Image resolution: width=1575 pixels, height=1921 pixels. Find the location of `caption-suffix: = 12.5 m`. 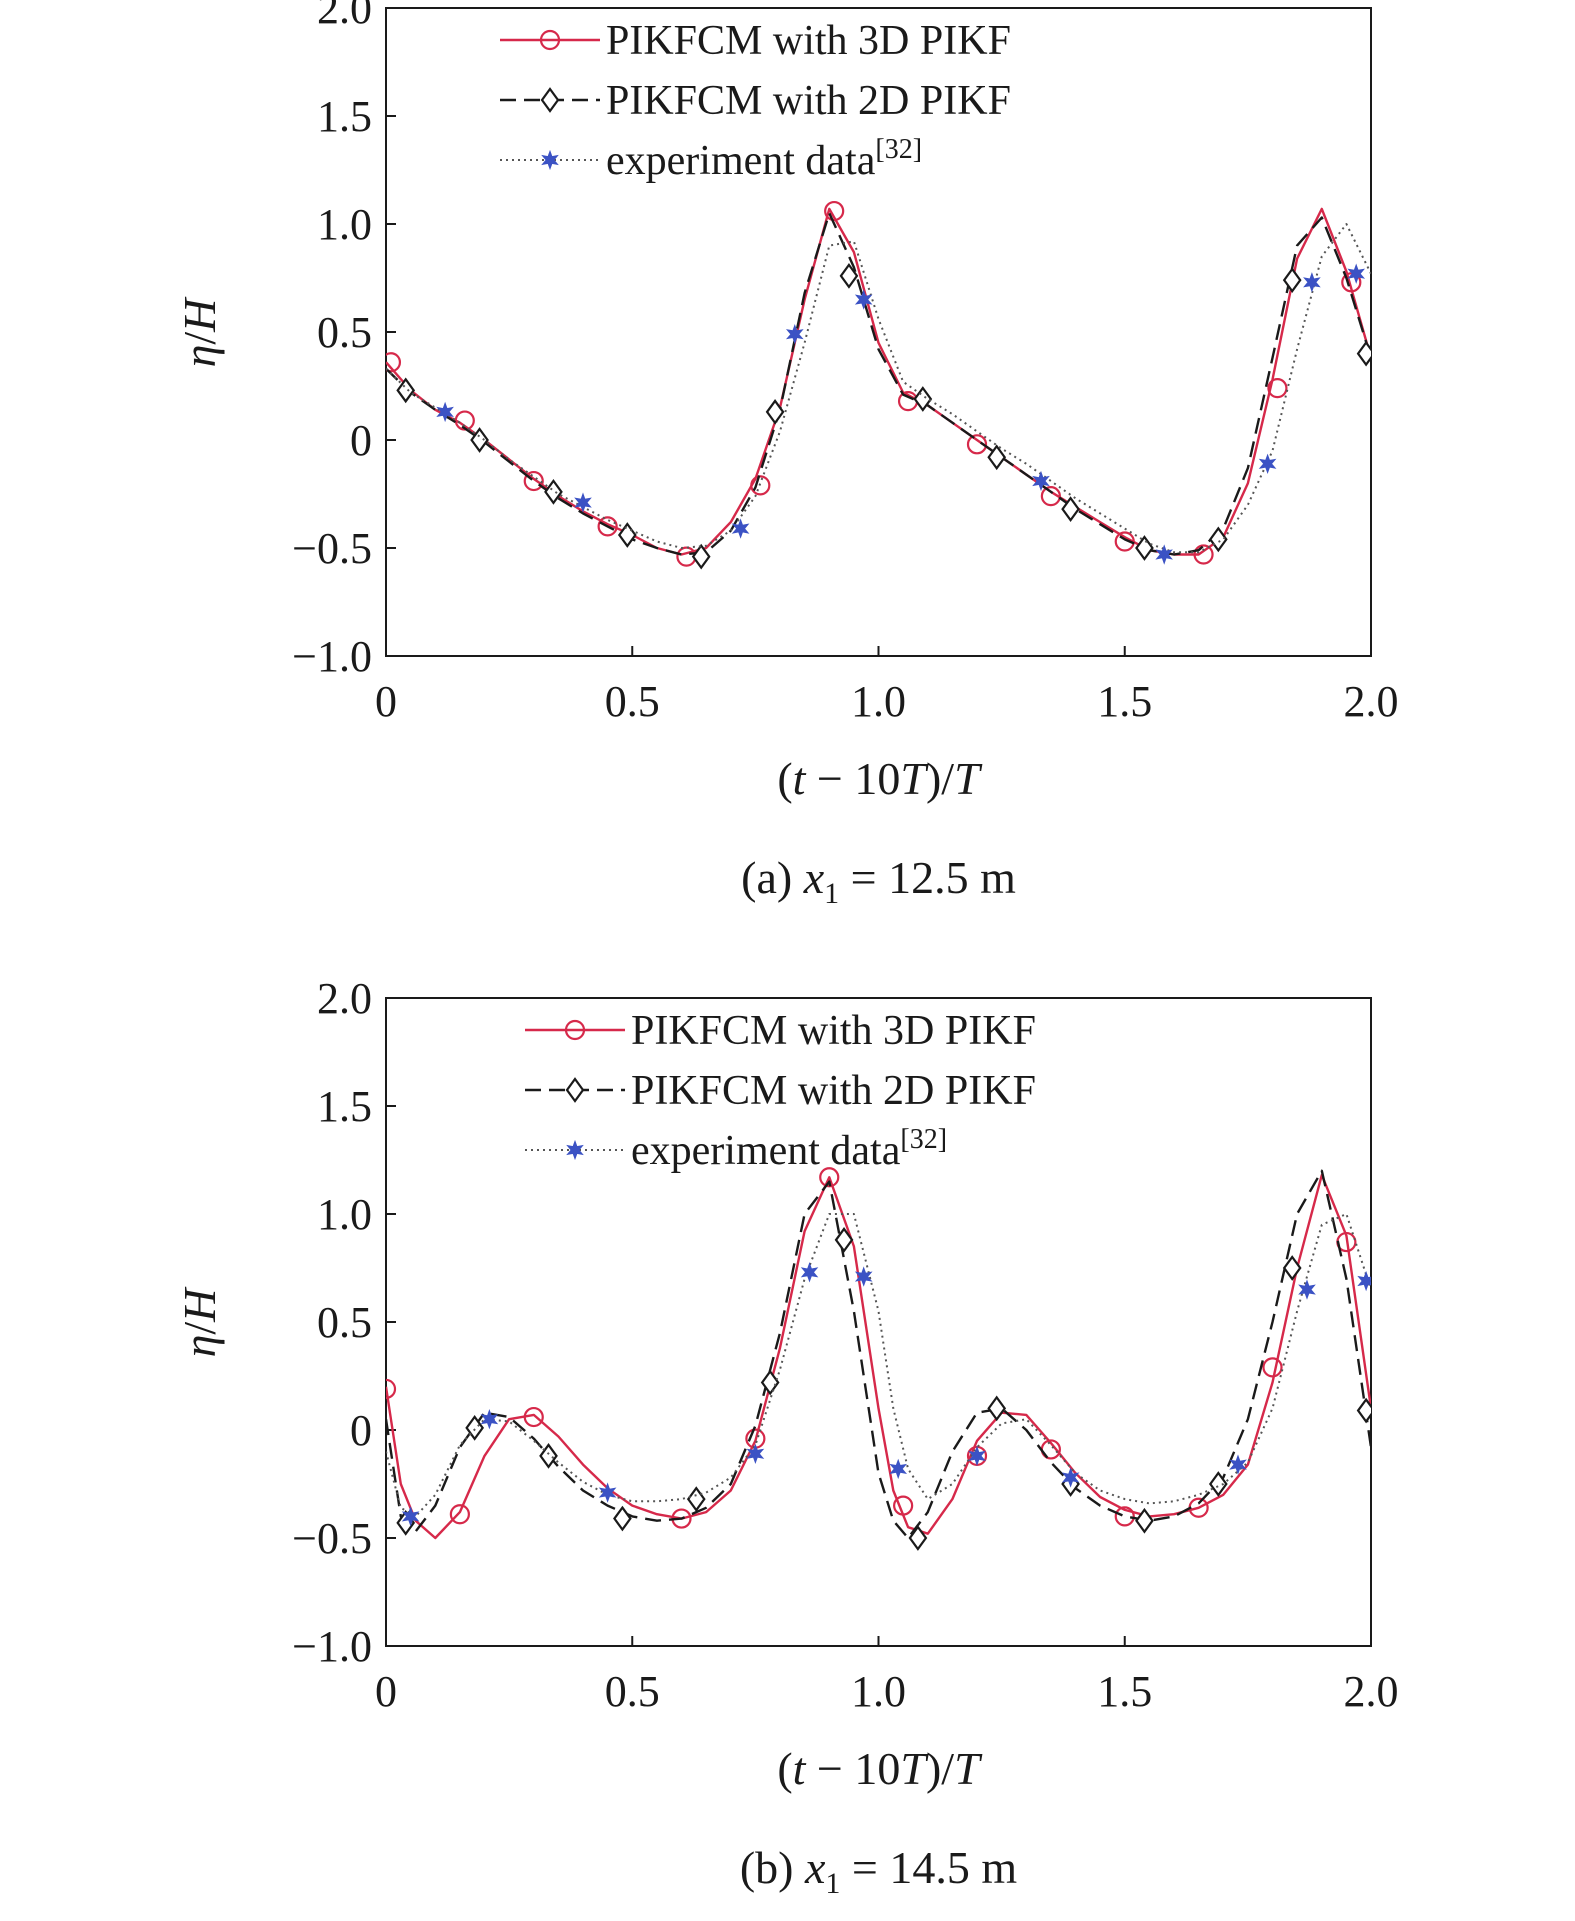

caption-suffix: = 12.5 m is located at coordinates (927, 877).